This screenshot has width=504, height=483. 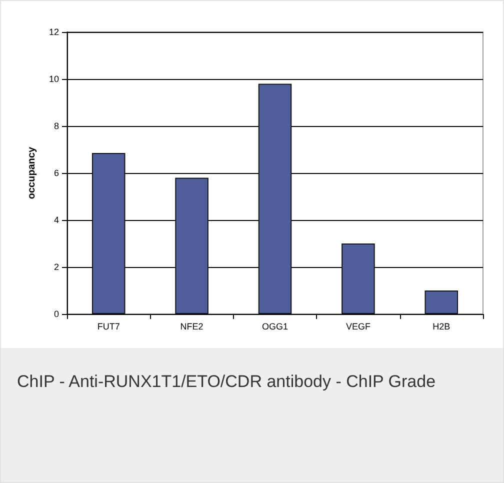 What do you see at coordinates (56, 314) in the screenshot?
I see `y-tick-label: 0` at bounding box center [56, 314].